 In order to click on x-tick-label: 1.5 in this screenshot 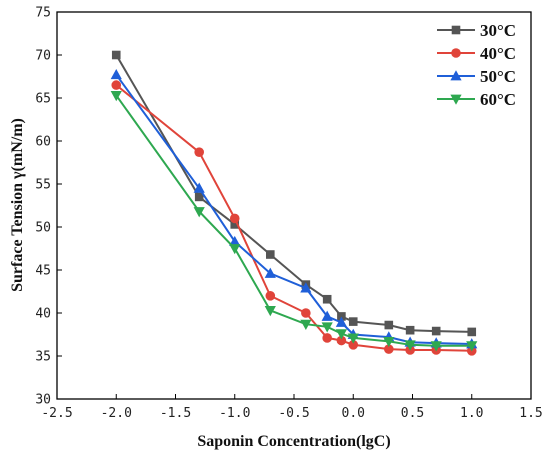, I will do `click(530, 413)`.